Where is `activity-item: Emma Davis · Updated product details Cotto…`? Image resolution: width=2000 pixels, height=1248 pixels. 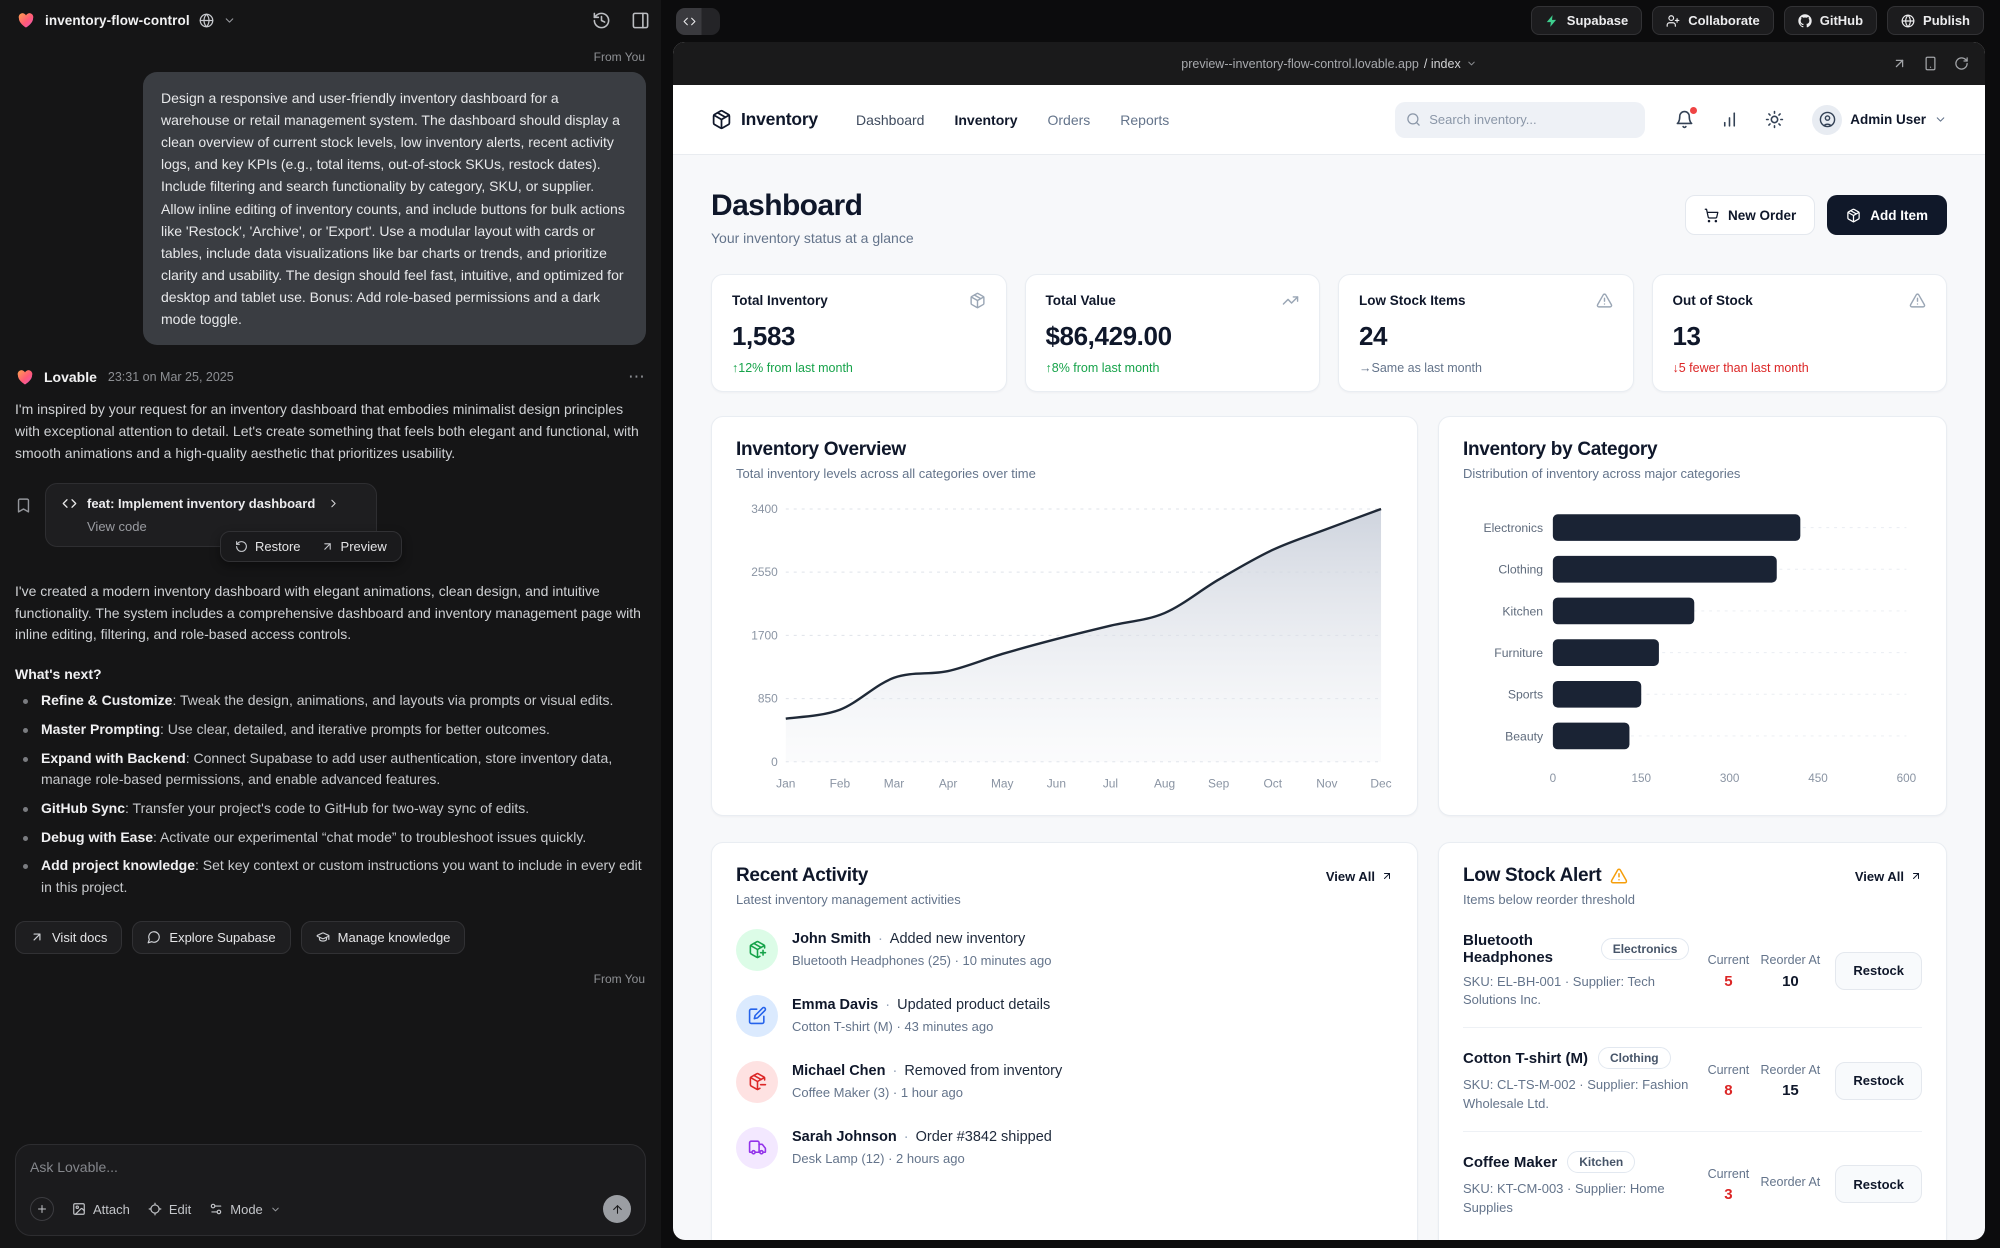 activity-item: Emma Davis · Updated product details Cotto… is located at coordinates (1064, 1015).